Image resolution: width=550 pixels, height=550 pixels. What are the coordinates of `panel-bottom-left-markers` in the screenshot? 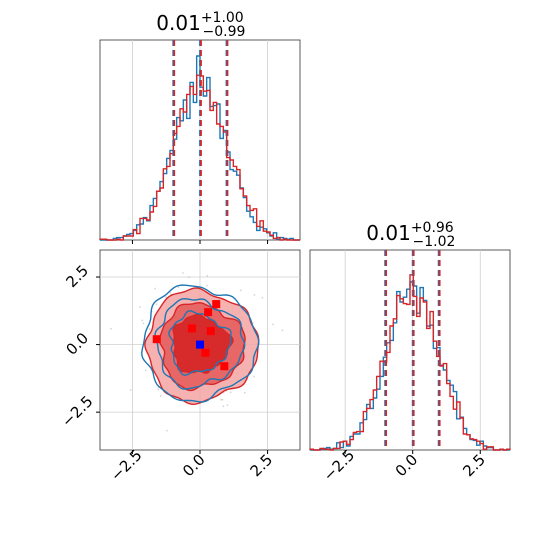 It's located at (190, 335).